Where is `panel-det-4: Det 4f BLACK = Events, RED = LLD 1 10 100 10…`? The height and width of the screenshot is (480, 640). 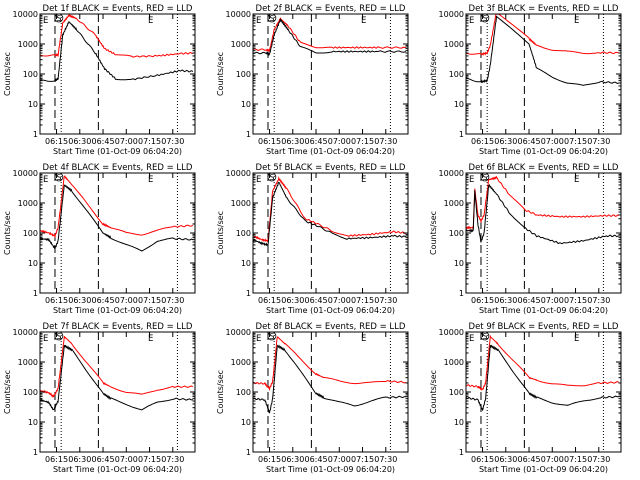 panel-det-4: Det 4f BLACK = Events, RED = LLD 1 10 100 10… is located at coordinates (99, 239).